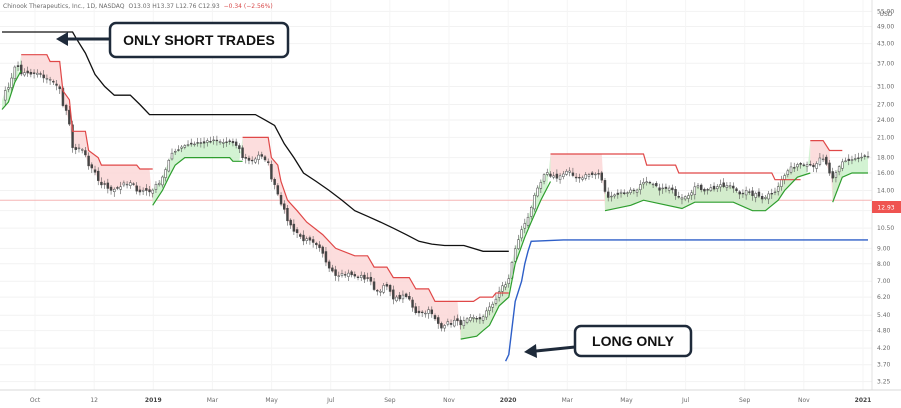 Image resolution: width=901 pixels, height=408 pixels. I want to click on y-tick-label: 10.50, so click(885, 228).